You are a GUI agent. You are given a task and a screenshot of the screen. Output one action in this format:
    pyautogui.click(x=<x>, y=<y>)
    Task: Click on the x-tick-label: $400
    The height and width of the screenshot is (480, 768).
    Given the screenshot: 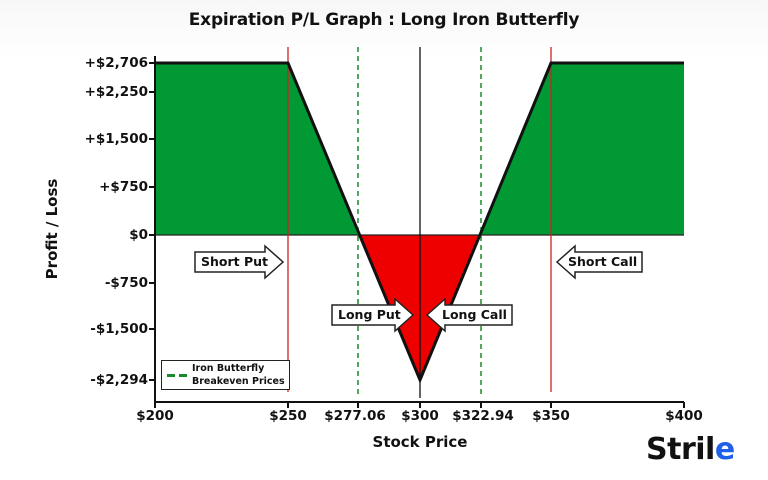 What is the action you would take?
    pyautogui.click(x=684, y=416)
    